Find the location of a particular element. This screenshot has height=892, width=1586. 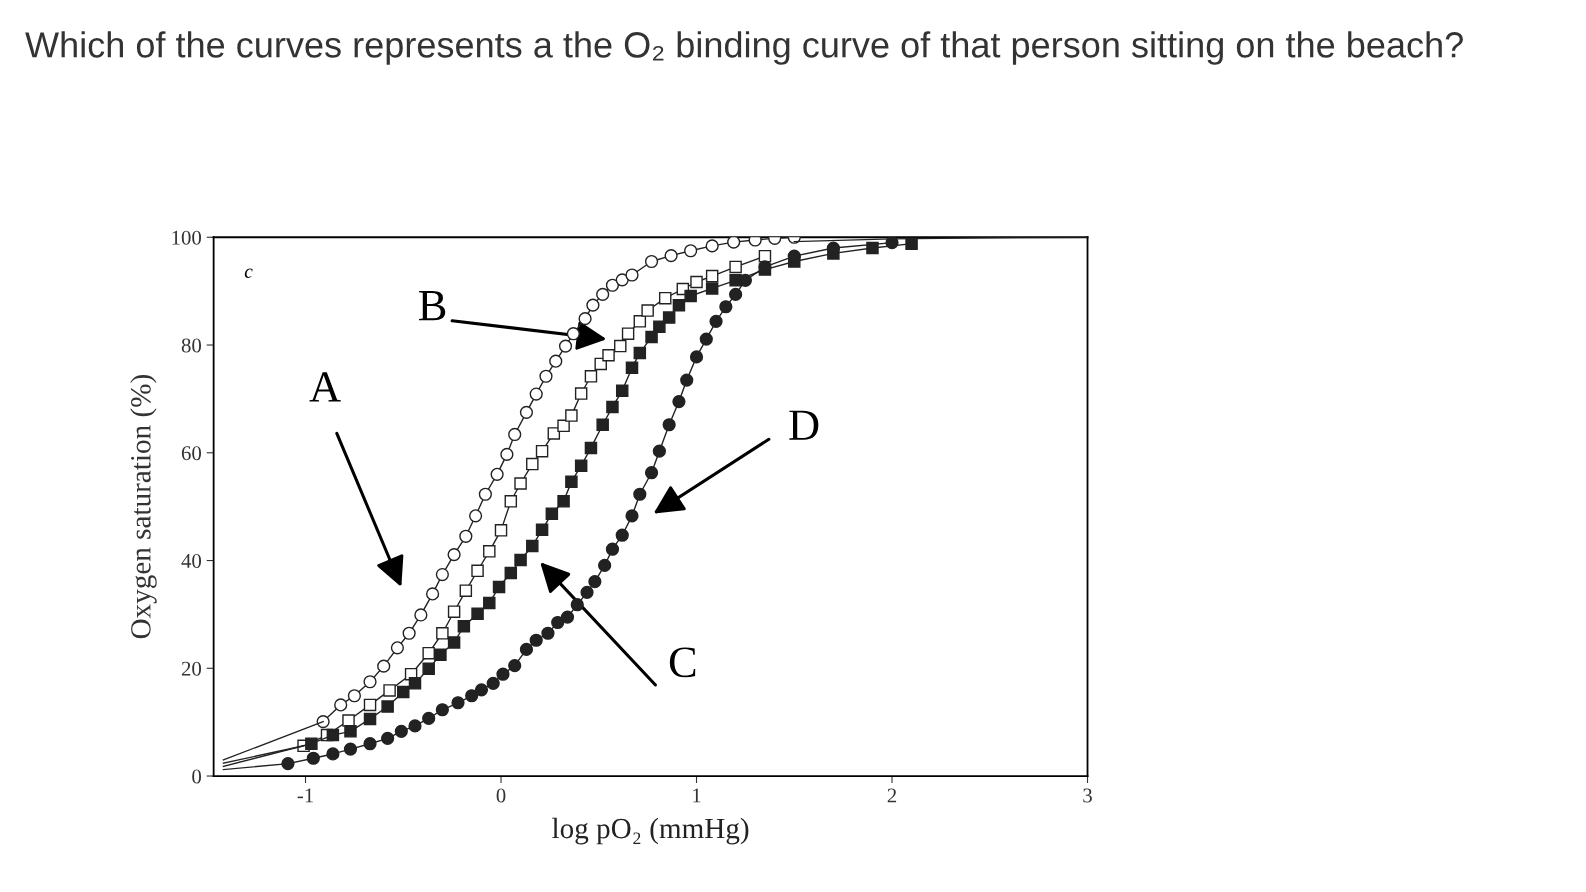

annotation: A is located at coordinates (325, 387).